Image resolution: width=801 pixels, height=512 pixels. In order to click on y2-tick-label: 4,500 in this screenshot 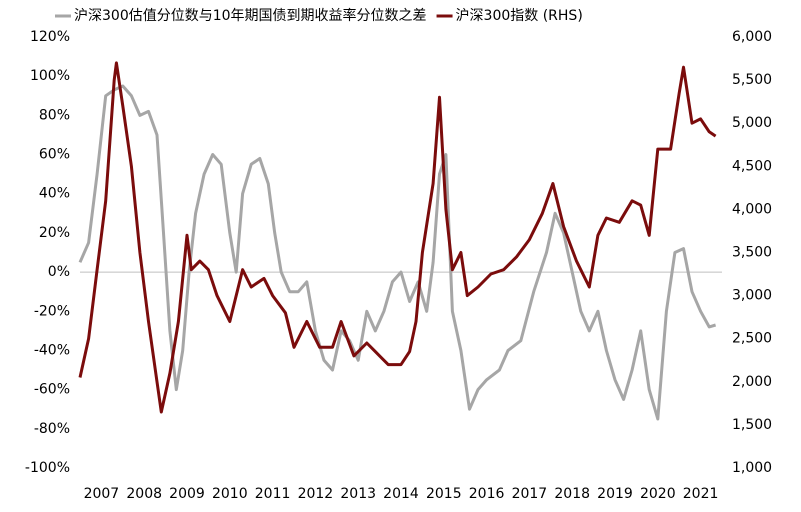, I will do `click(752, 166)`.